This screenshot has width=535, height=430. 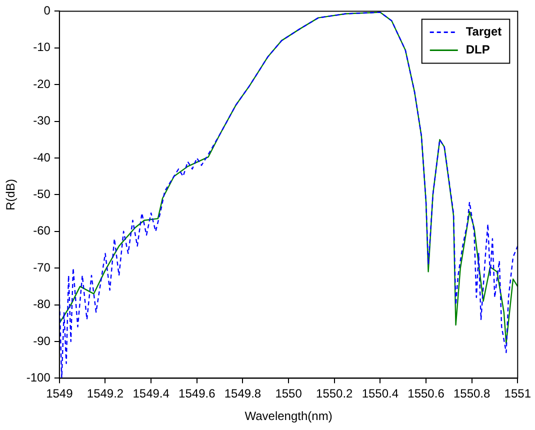 What do you see at coordinates (42, 194) in the screenshot?
I see `y-tick-label: -50` at bounding box center [42, 194].